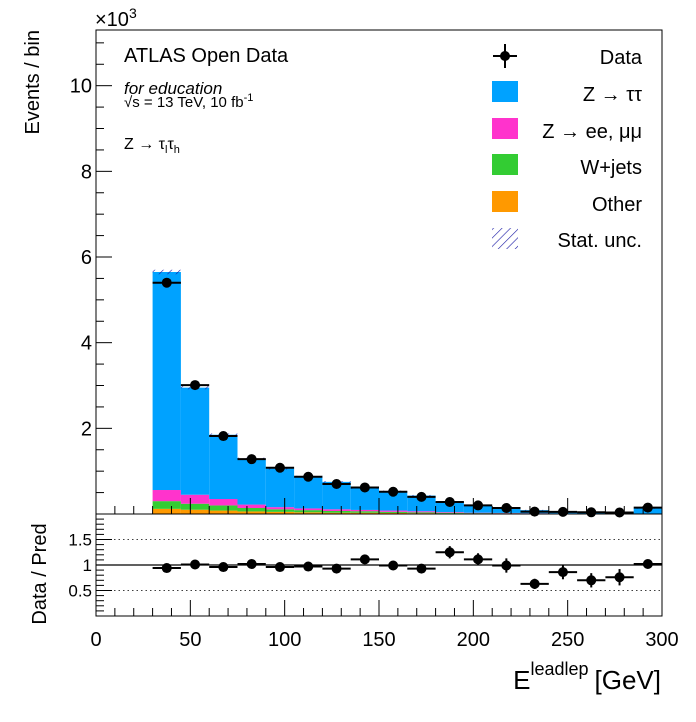 The image size is (696, 722). What do you see at coordinates (587, 677) in the screenshot?
I see `x-axis-label: Eleadlep [GeV]` at bounding box center [587, 677].